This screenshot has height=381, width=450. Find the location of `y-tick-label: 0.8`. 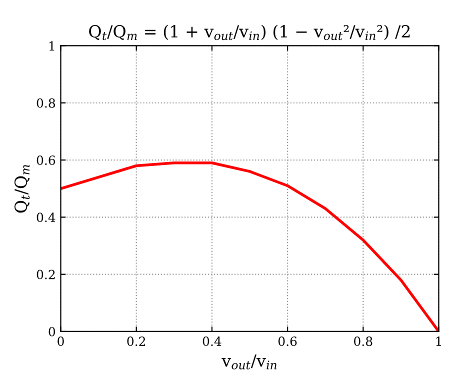

y-tick-label: 0.8 is located at coordinates (46, 103).